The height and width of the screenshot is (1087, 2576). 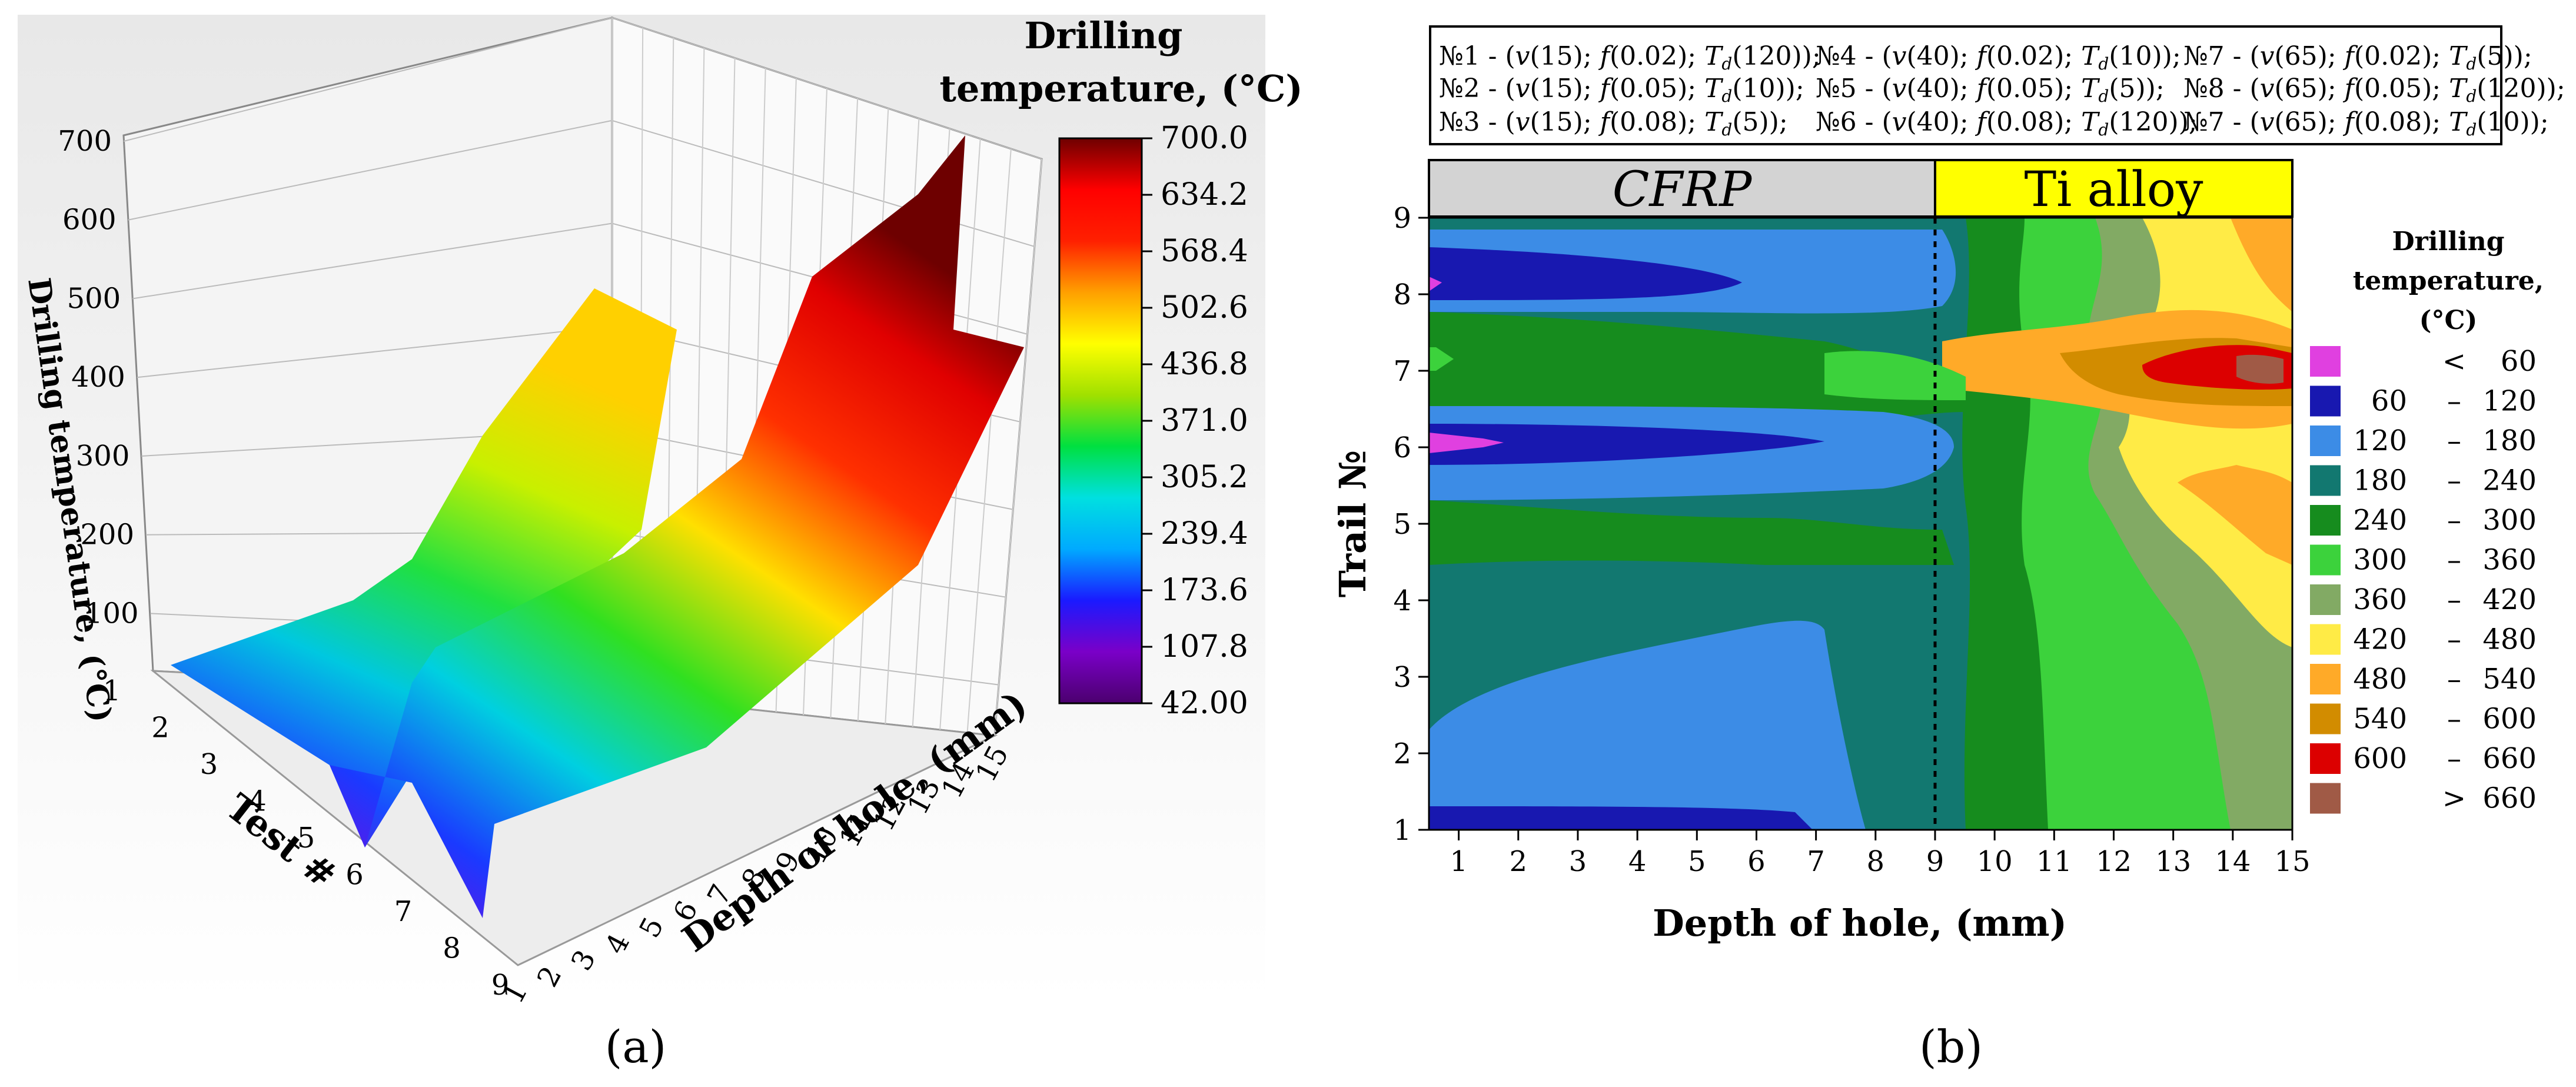 What do you see at coordinates (1647, 725) in the screenshot?
I see `contour-120-180-bottom` at bounding box center [1647, 725].